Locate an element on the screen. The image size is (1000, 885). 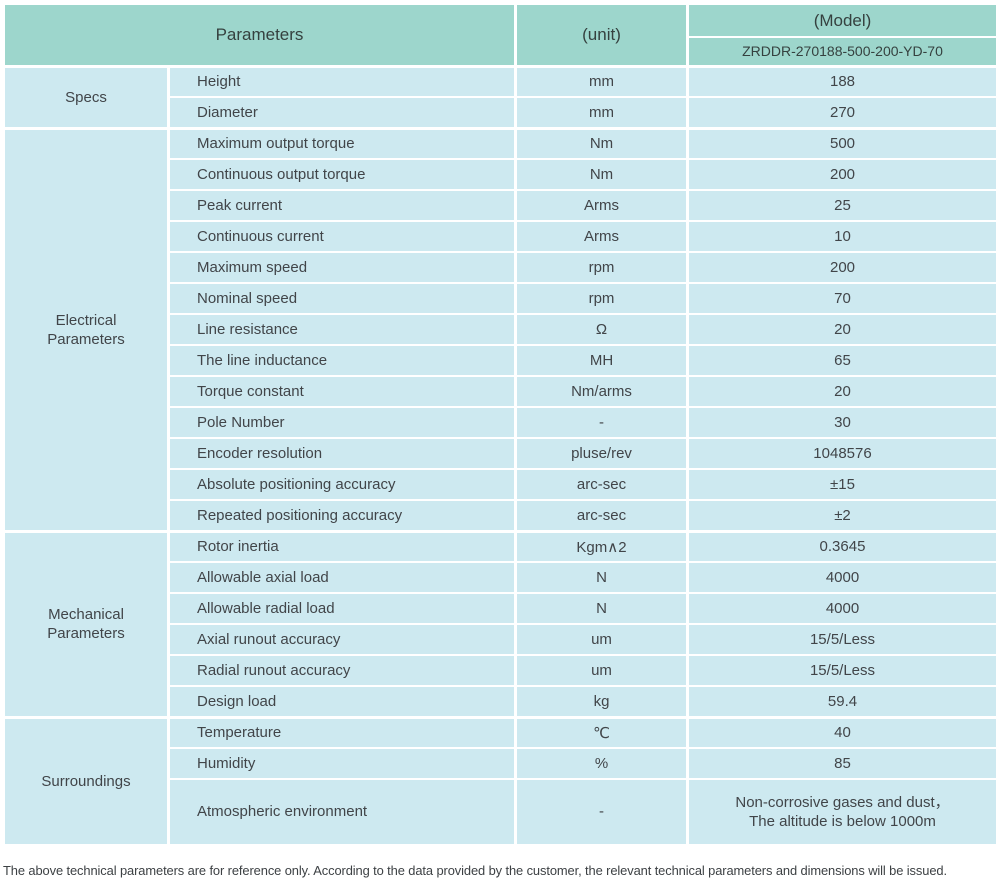
table-row: Peak current Arms 25 is located at coordinates (501, 205).